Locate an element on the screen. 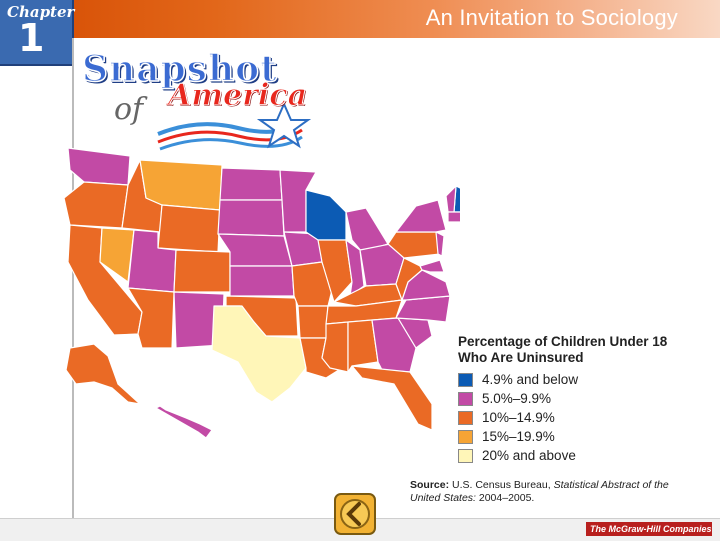 This screenshot has width=720, height=541. flag-stripes is located at coordinates (234, 126).